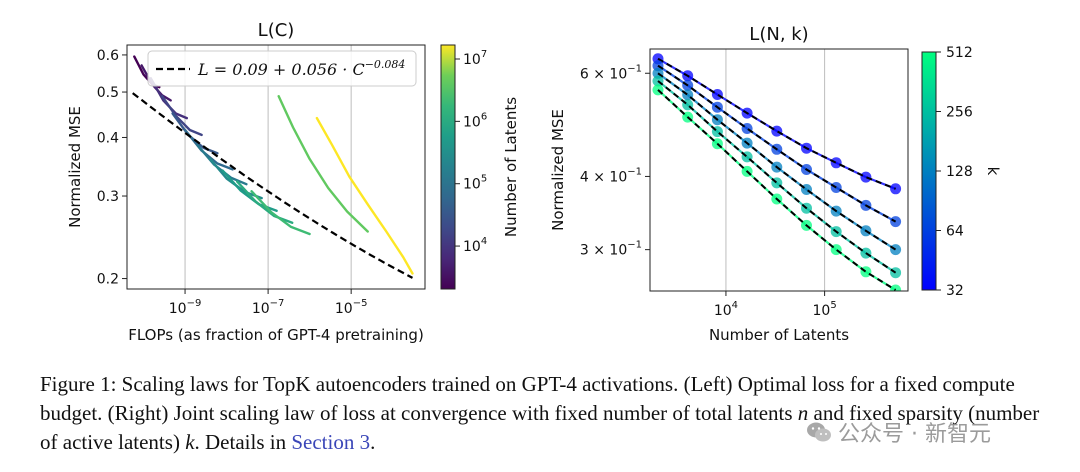 This screenshot has height=472, width=1080. What do you see at coordinates (603, 74) in the screenshot?
I see `right-y-tick-label-0-base: 6 × 10` at bounding box center [603, 74].